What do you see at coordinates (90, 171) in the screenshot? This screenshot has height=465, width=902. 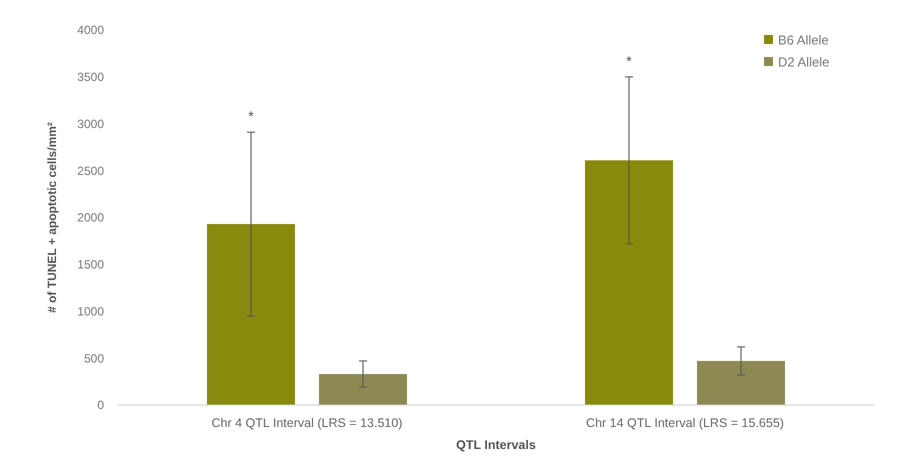 I see `y-tick-label: 2500` at bounding box center [90, 171].